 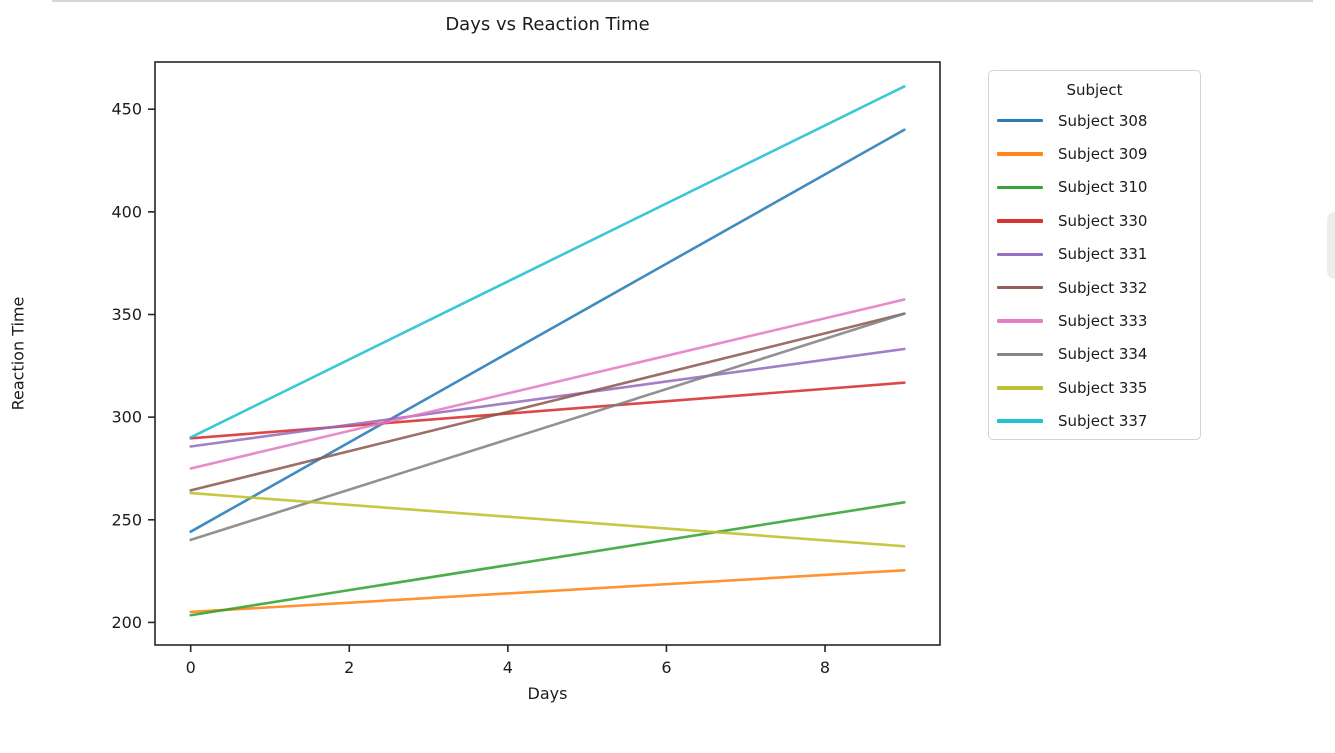 I want to click on legend-label: Subject 333, so click(x=1103, y=321).